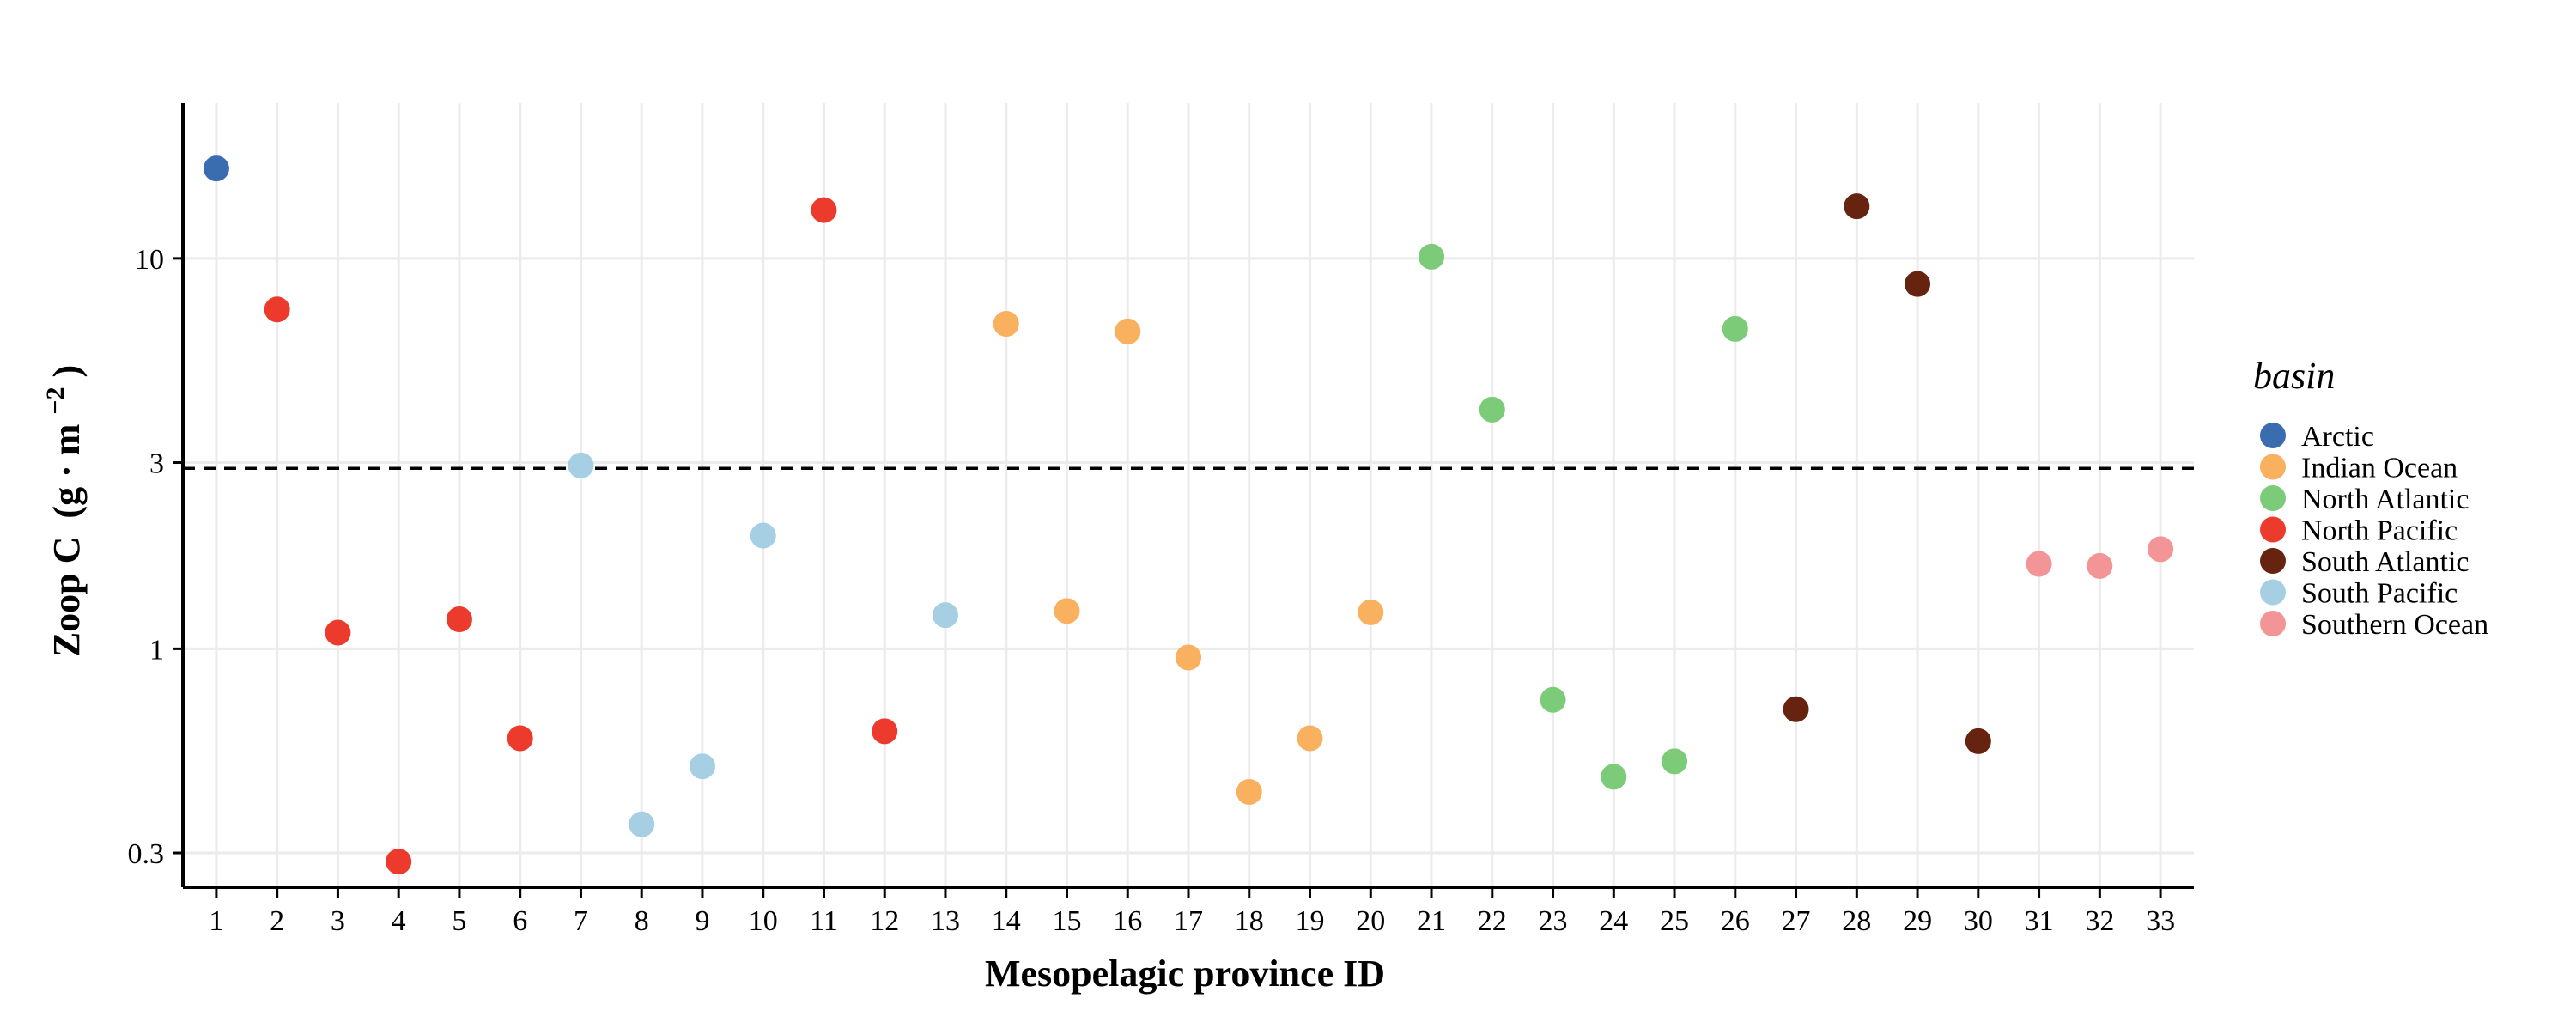  Describe the element at coordinates (1310, 921) in the screenshot. I see `x-tick-label: 19` at that location.